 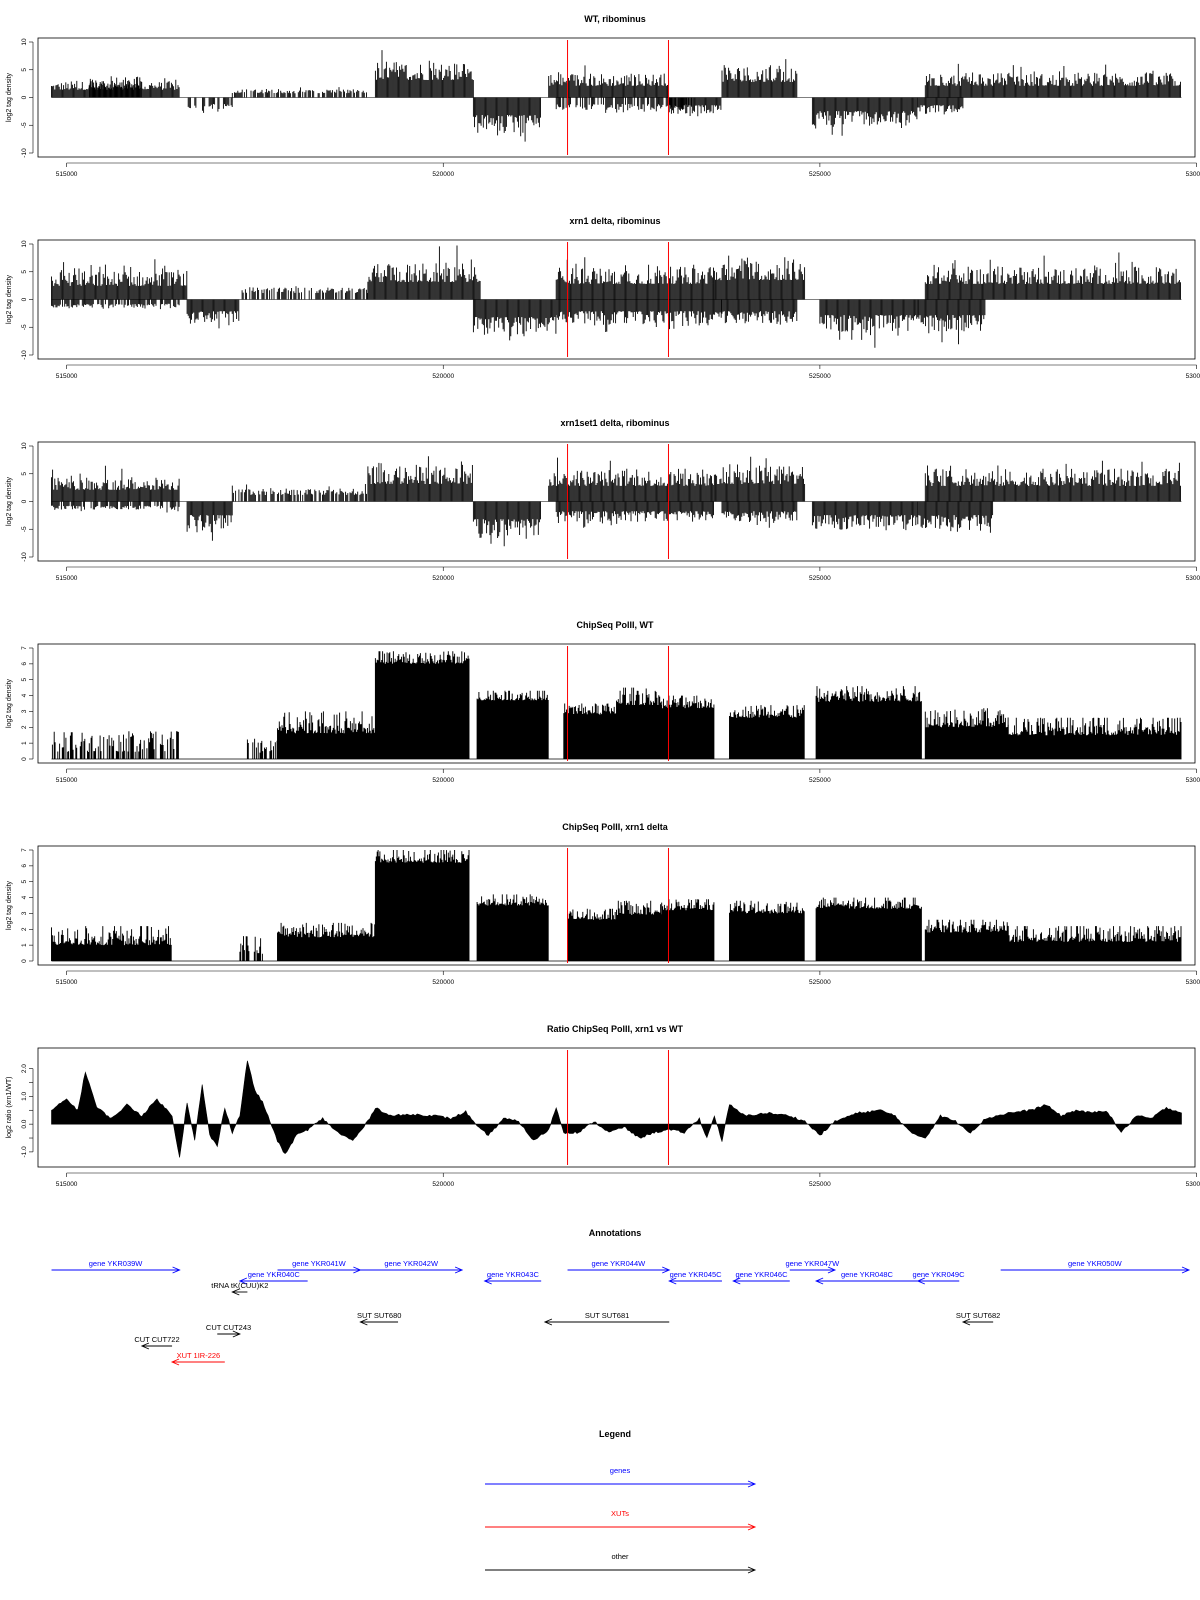 What do you see at coordinates (24, 648) in the screenshot?
I see `y-tick-label: 7` at bounding box center [24, 648].